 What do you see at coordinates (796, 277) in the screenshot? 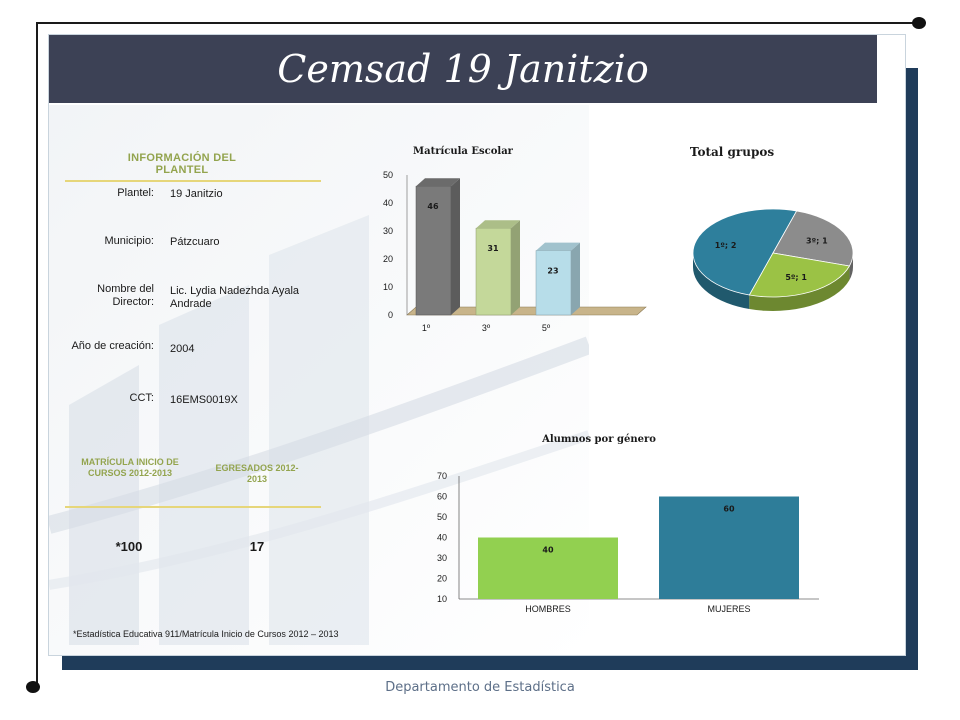
I see `groups-slice-label: 5º; 1` at bounding box center [796, 277].